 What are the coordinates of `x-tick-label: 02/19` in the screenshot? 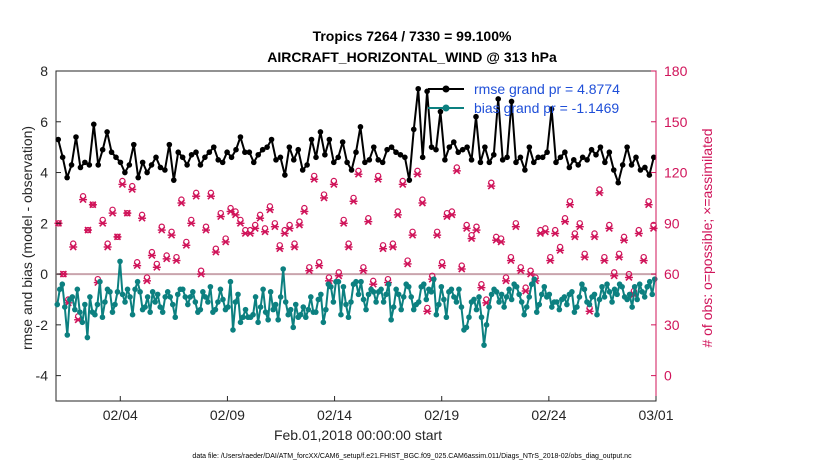 It's located at (441, 415).